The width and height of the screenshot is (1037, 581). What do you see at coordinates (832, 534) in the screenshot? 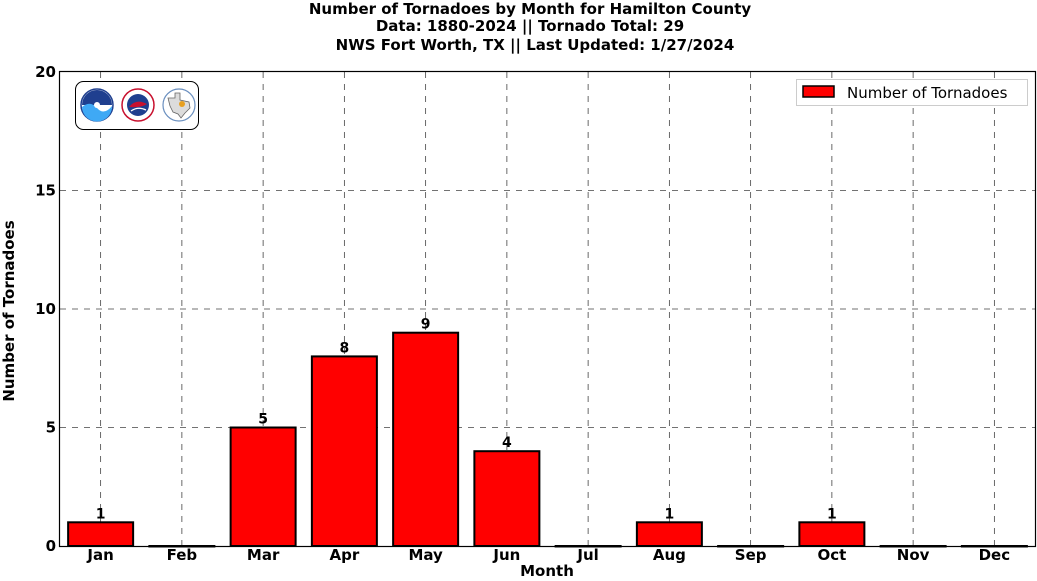
I see `bar-oct` at bounding box center [832, 534].